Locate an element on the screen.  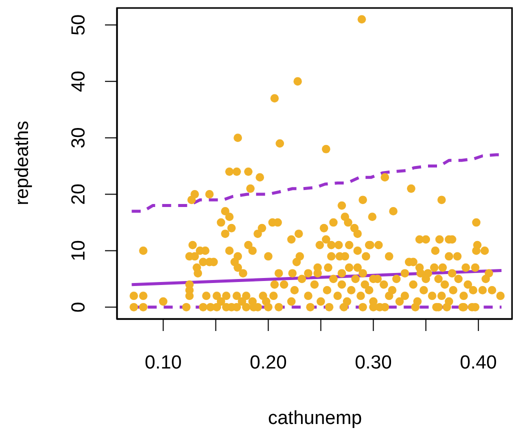
y-tick-label: 30 is located at coordinates (79, 137).